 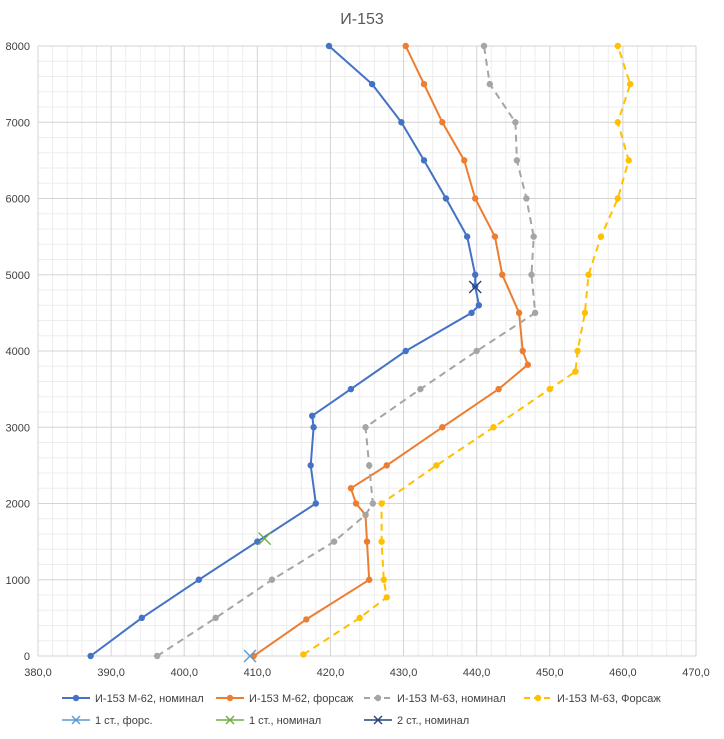 I want to click on legend-entry: И-153 М-62, номинал, so click(x=133, y=699).